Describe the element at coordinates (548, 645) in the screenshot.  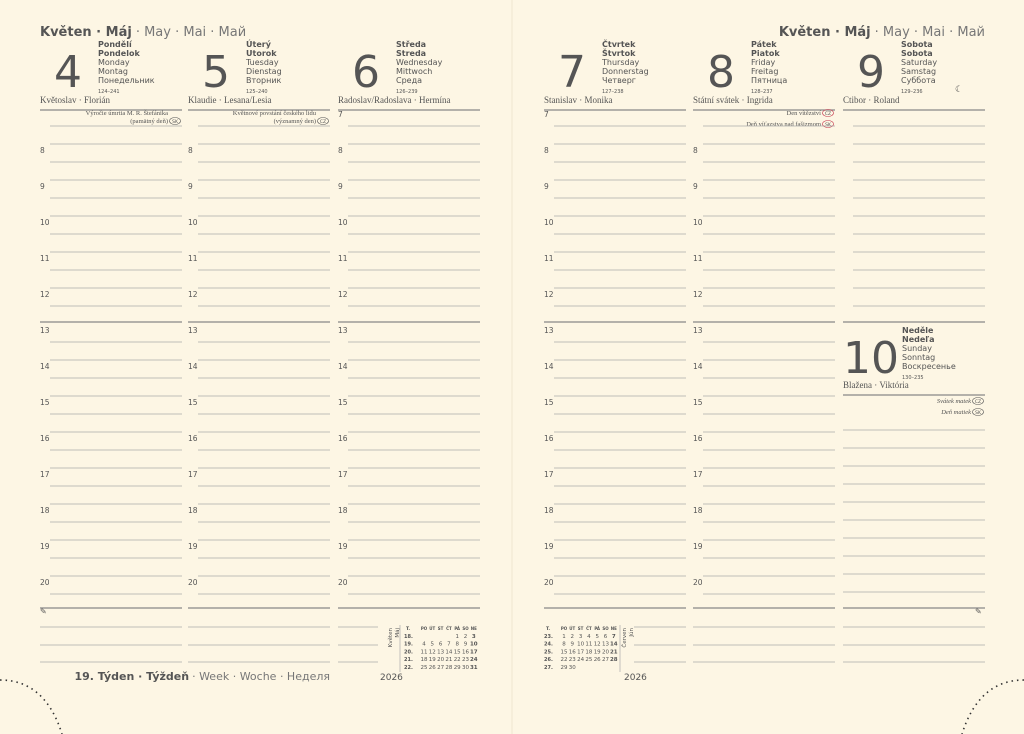
I see `calendar-week-number: 24.` at that location.